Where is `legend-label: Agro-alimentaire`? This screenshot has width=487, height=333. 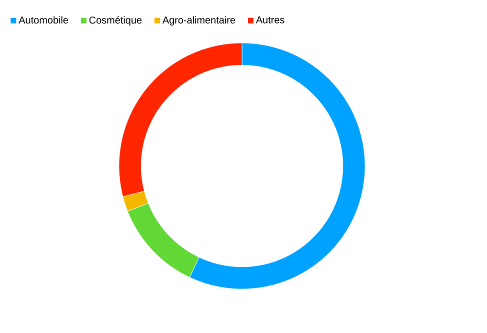
legend-label: Agro-alimentaire is located at coordinates (199, 21).